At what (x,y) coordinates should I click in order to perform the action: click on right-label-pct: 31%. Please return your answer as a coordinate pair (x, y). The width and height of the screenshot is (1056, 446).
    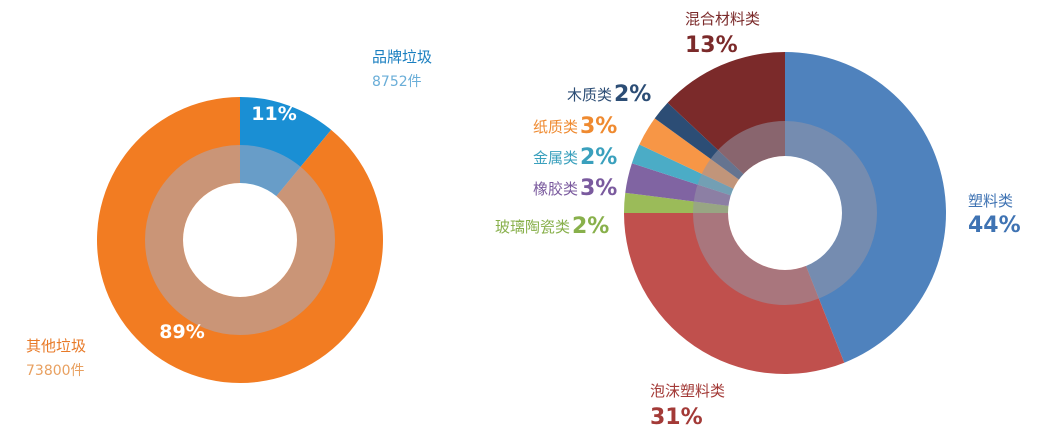
    Looking at the image, I should click on (676, 417).